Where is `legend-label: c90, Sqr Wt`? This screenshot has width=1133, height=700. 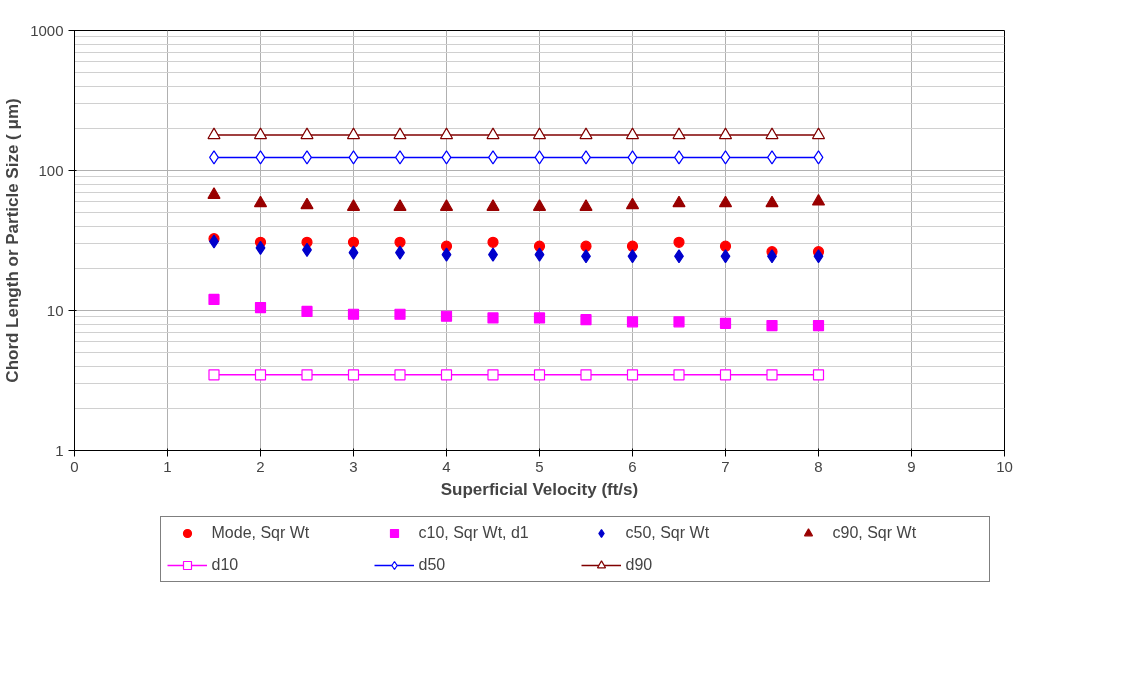 legend-label: c90, Sqr Wt is located at coordinates (875, 532).